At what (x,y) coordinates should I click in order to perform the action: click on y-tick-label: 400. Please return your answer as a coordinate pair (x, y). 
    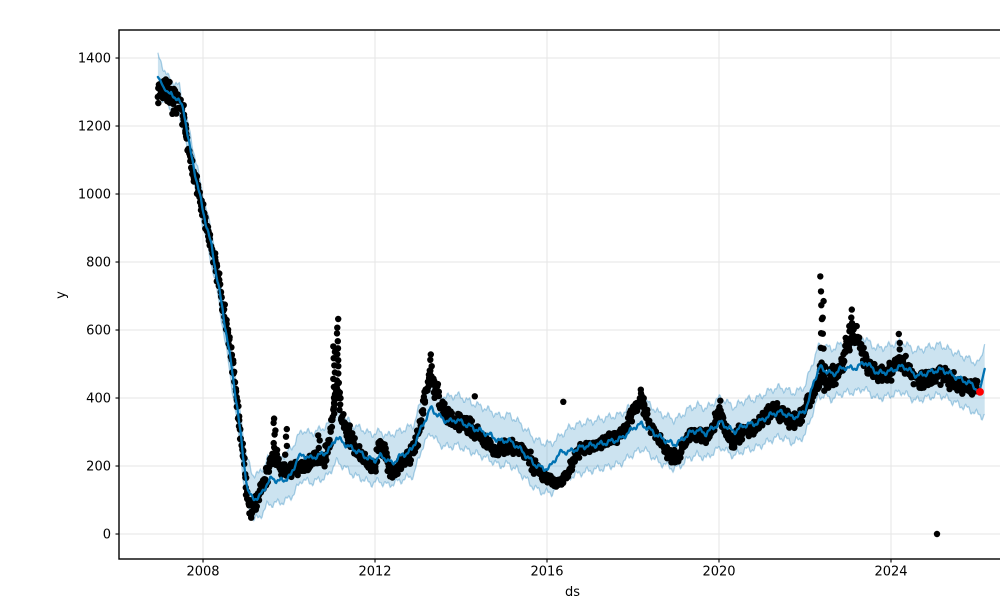
    Looking at the image, I should click on (98, 399).